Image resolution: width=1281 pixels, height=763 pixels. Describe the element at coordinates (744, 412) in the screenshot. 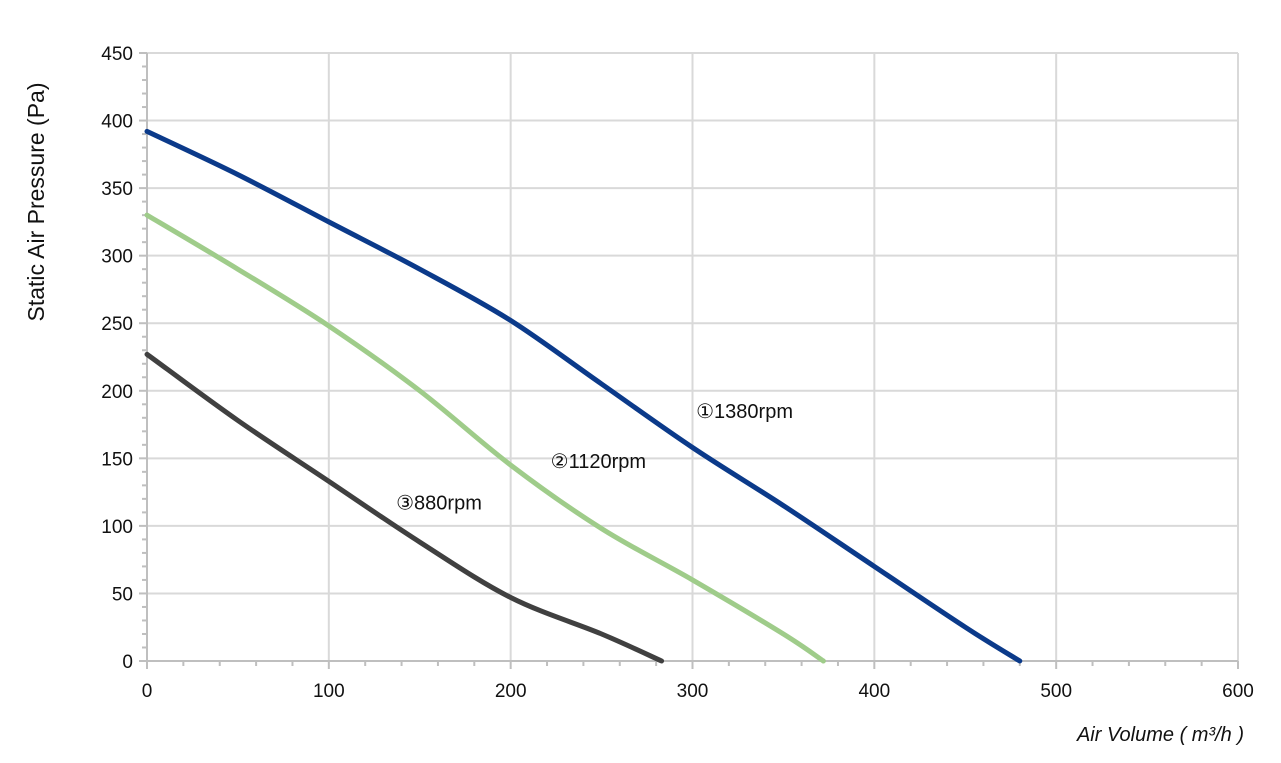

I see `series-label-1: ①1380rpm` at that location.